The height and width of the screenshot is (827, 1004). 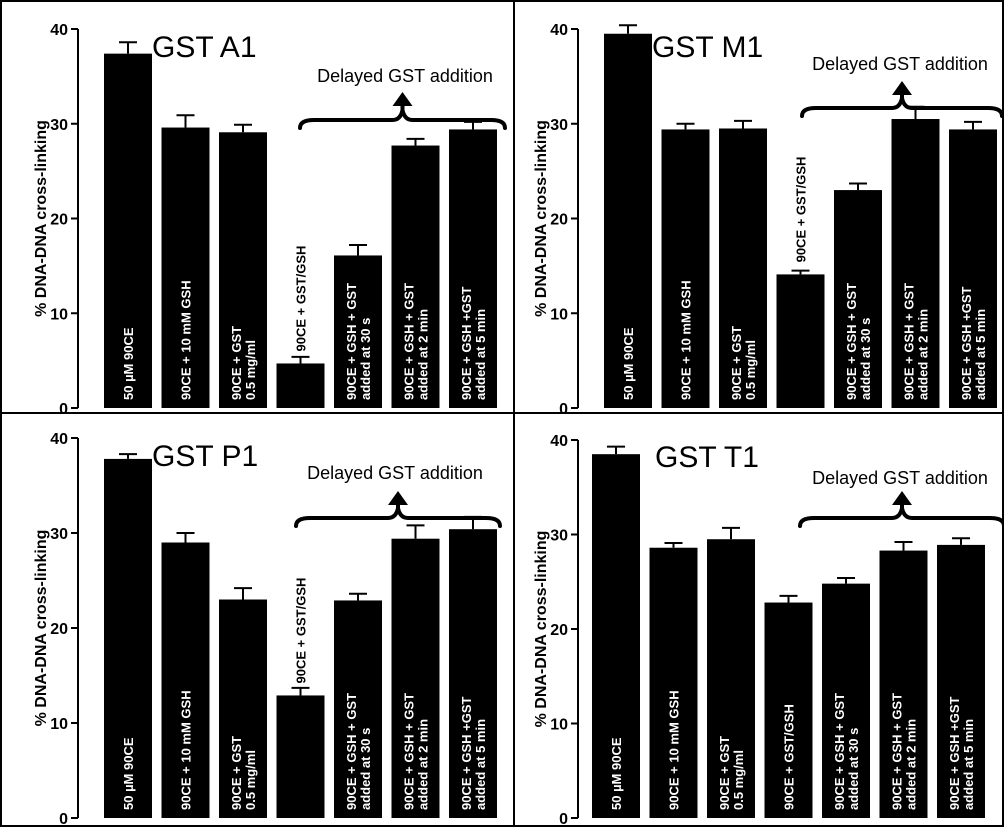 What do you see at coordinates (204, 47) in the screenshot?
I see `chart-title: GST A1` at bounding box center [204, 47].